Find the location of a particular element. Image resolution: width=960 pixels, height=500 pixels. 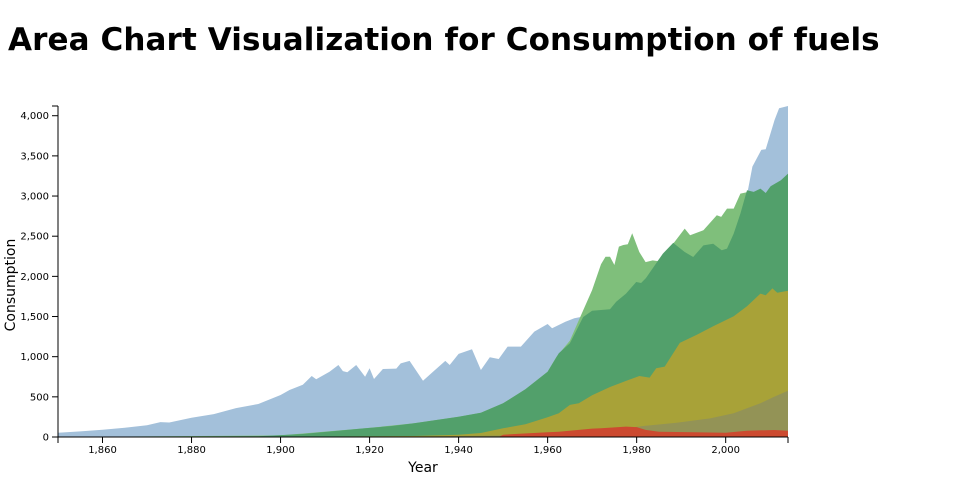

x-tick: 1,880 is located at coordinates (191, 446).